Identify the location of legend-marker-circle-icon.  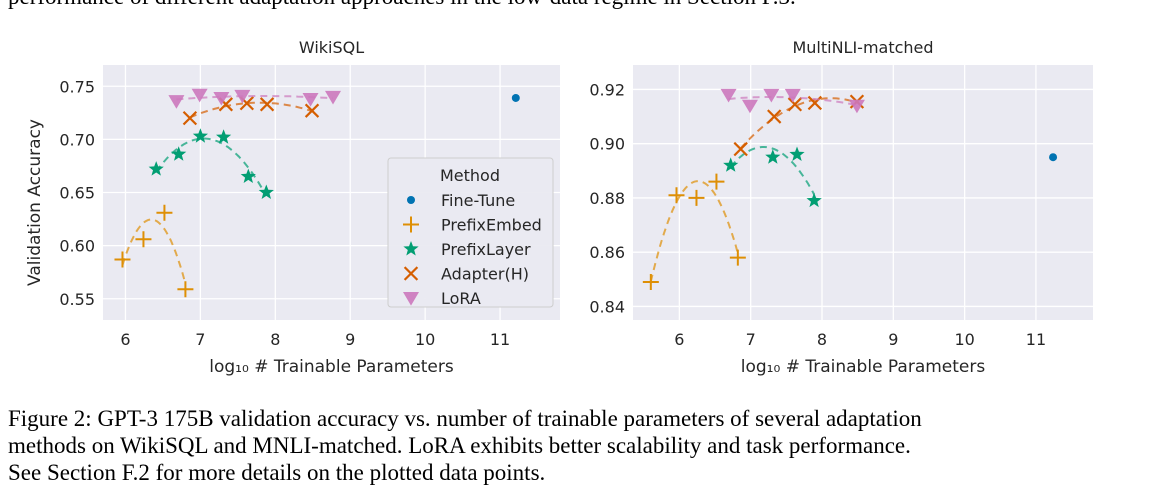
(411, 200).